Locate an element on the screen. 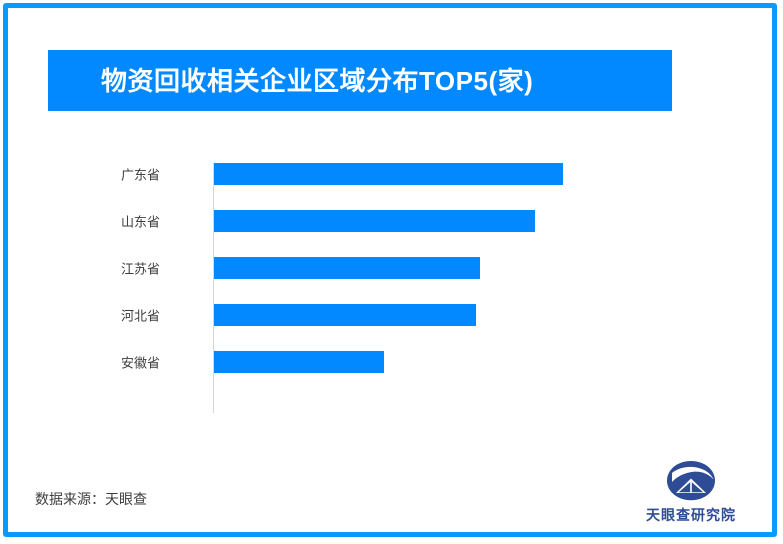 Image resolution: width=783 pixels, height=544 pixels. bar-row: 安徽省 is located at coordinates (391, 361).